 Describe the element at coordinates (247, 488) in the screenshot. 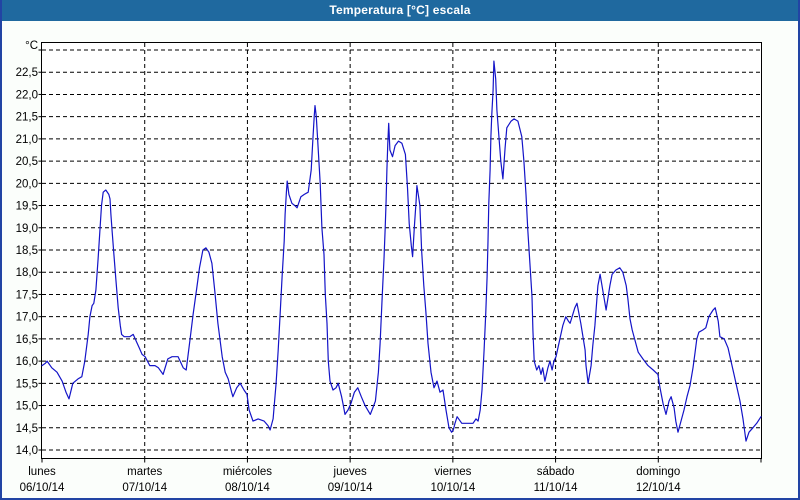

I see `x-axis-date-label: 08/10/14` at that location.